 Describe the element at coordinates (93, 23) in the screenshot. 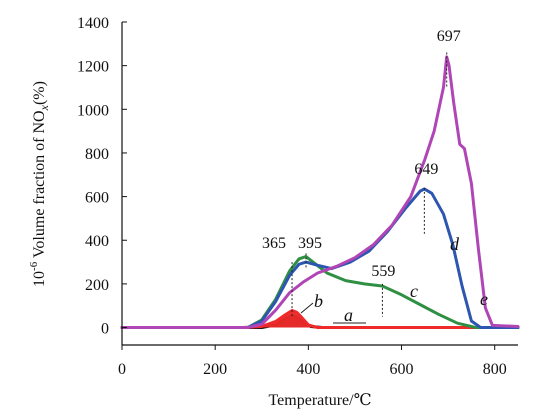

I see `y-tick-label-1400: 1400` at that location.